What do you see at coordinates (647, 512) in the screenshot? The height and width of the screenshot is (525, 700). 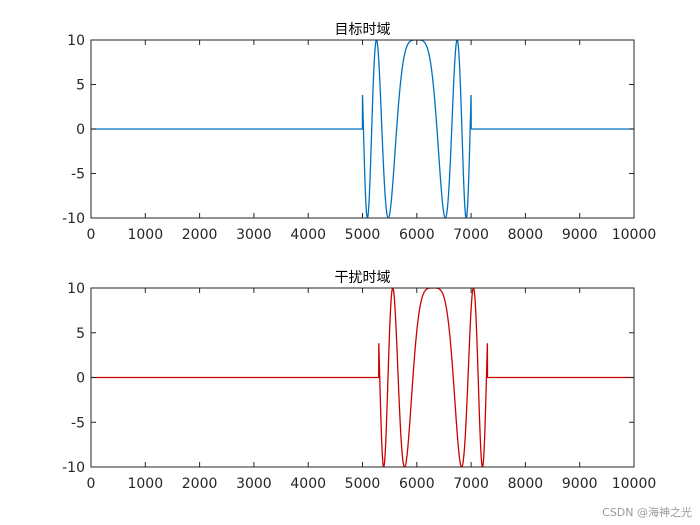 I see `watermark: CSDN @海神之光` at bounding box center [647, 512].